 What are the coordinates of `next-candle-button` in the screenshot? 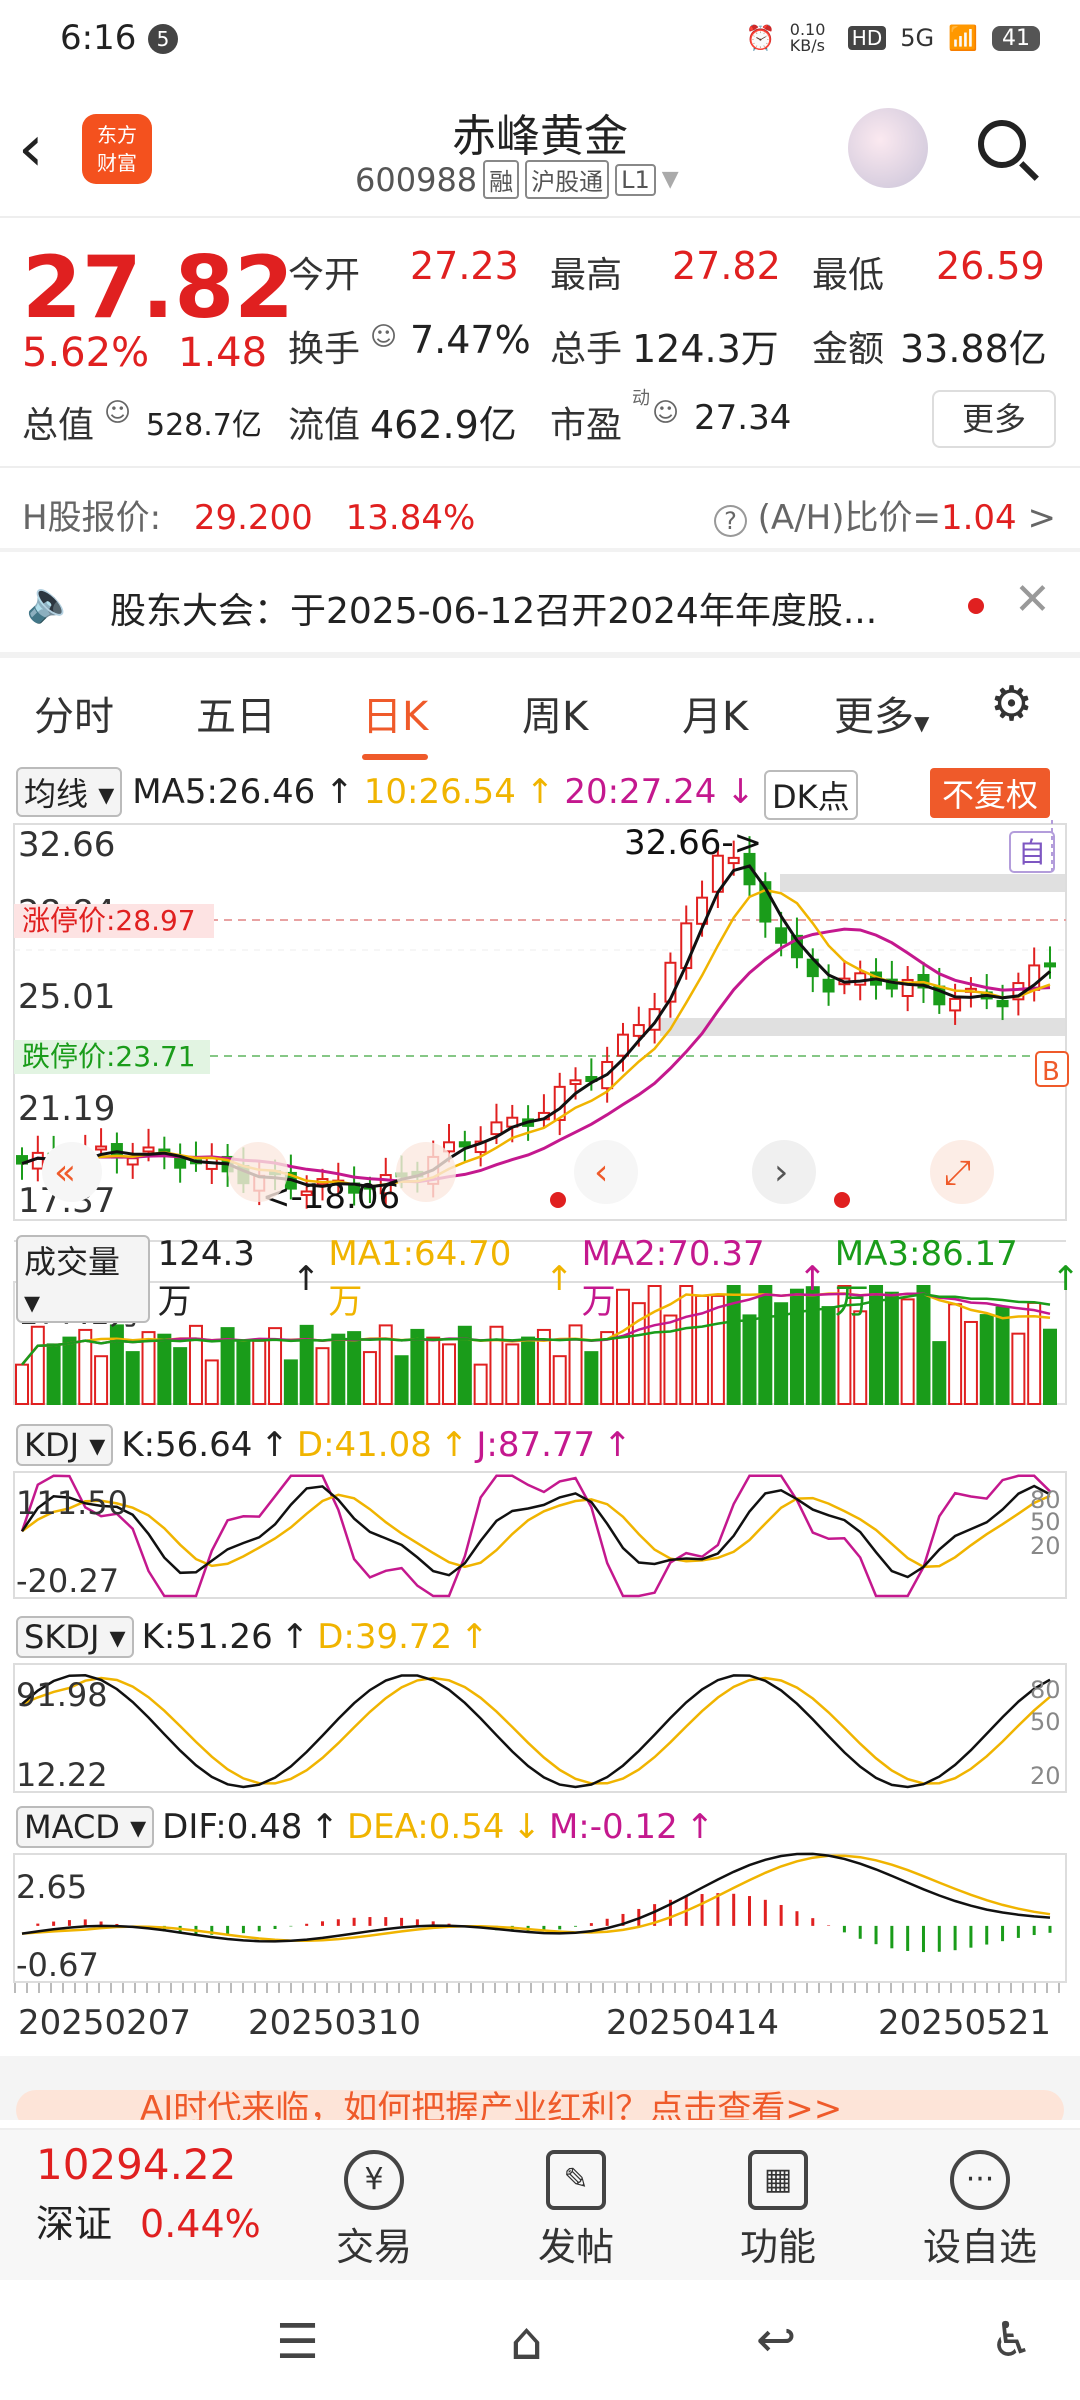 It's located at (784, 1172).